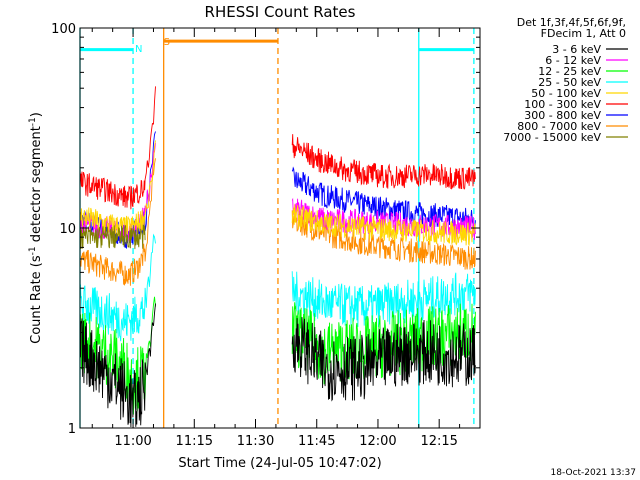  I want to click on attenuator-marker-label: N, so click(138, 49).